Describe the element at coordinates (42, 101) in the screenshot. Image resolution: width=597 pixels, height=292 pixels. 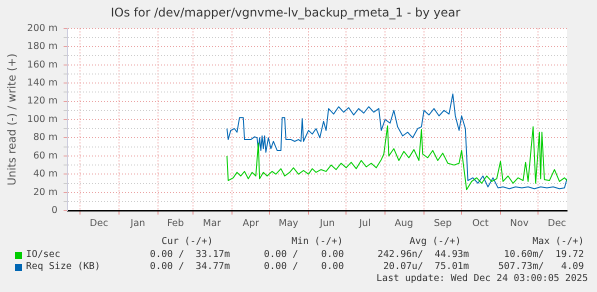
I see `y-tick-label: 120 m` at that location.